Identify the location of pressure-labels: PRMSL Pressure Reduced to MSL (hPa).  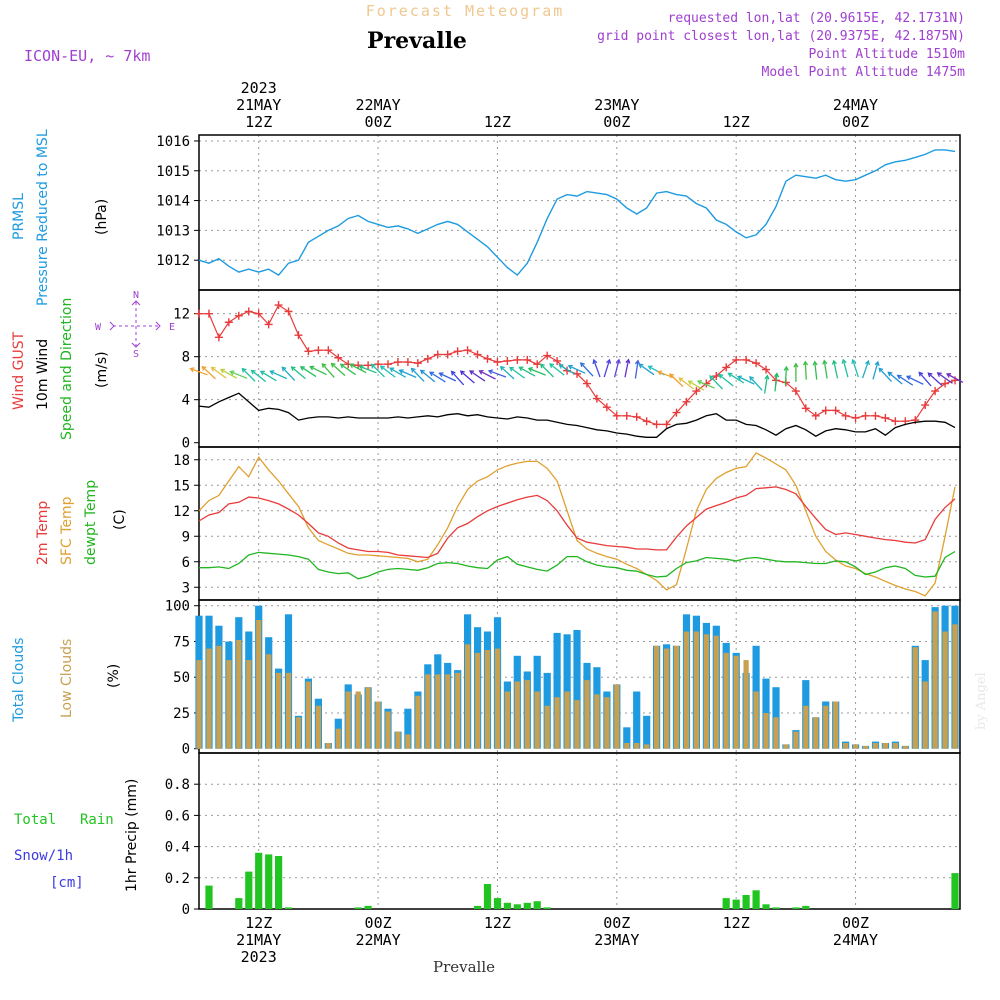
(60, 217).